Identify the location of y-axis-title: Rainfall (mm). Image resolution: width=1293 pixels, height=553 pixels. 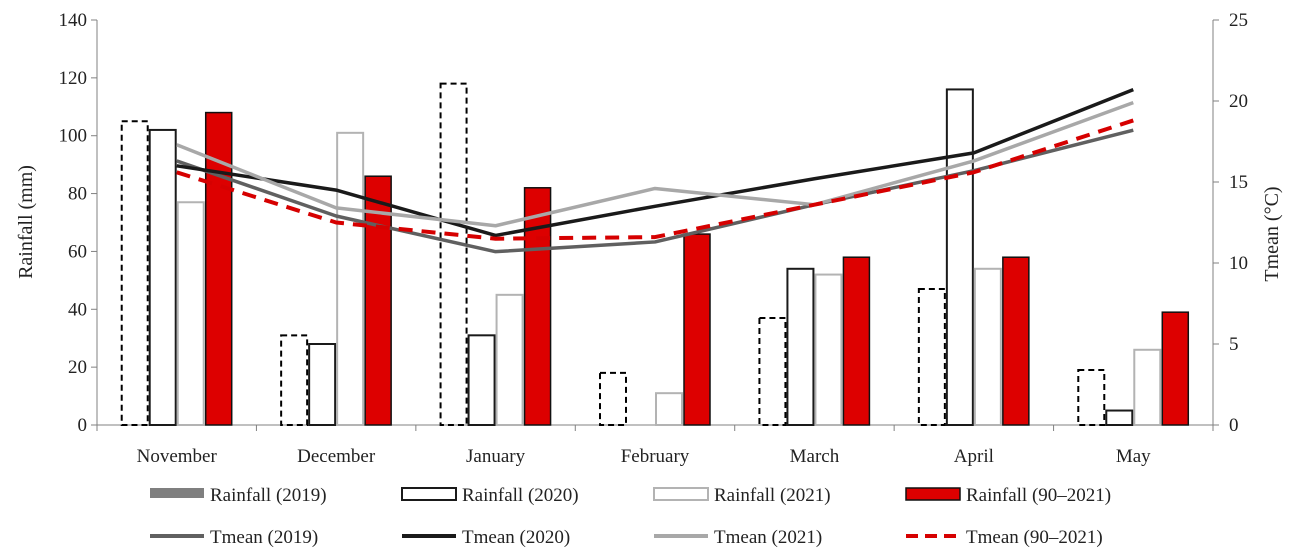
(26, 222).